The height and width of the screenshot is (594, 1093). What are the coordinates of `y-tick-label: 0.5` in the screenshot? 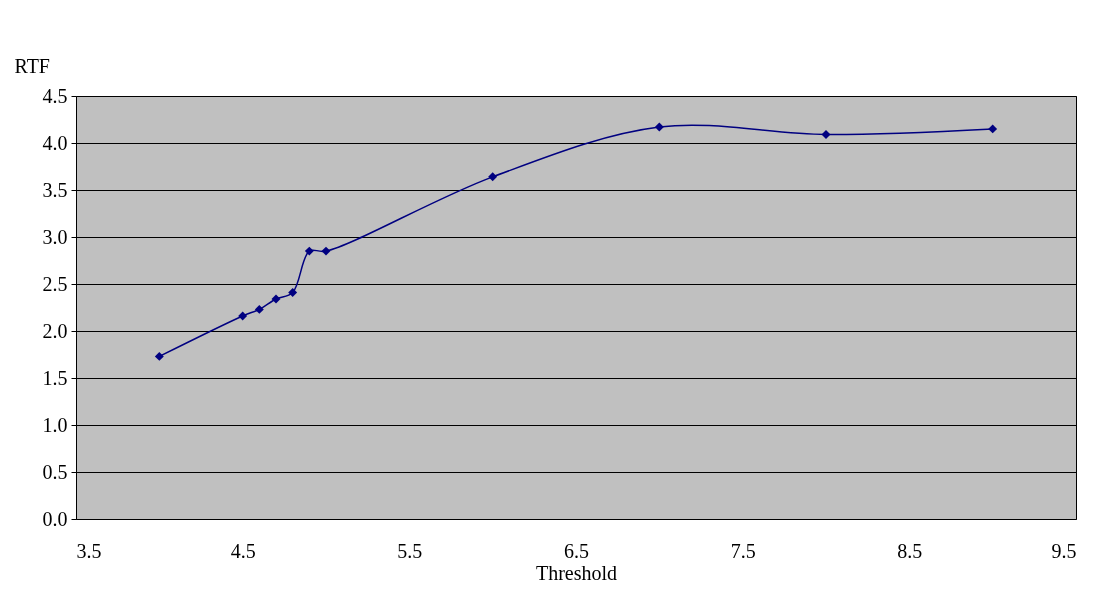 It's located at (55, 471).